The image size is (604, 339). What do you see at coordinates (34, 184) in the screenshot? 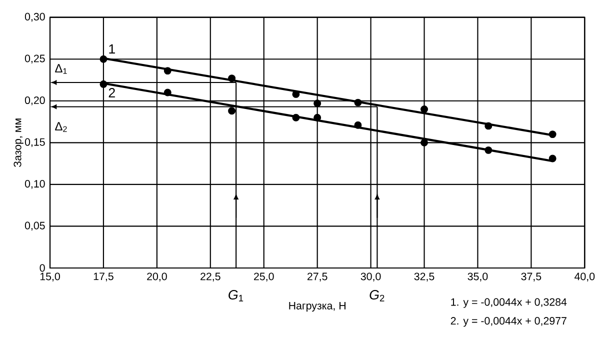
I see `y-tick-label: 0,10` at bounding box center [34, 184].